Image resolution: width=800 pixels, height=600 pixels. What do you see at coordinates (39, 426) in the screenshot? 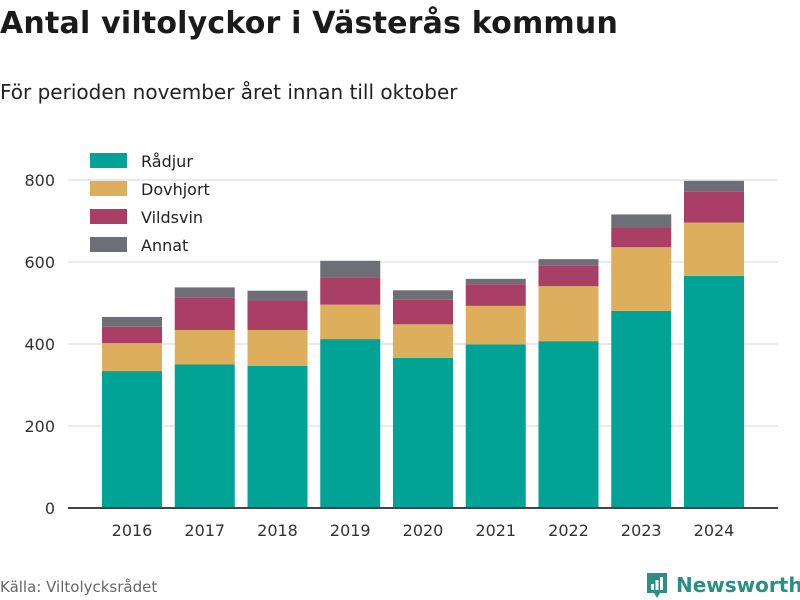
I see `y-tick-label: 200` at bounding box center [39, 426].